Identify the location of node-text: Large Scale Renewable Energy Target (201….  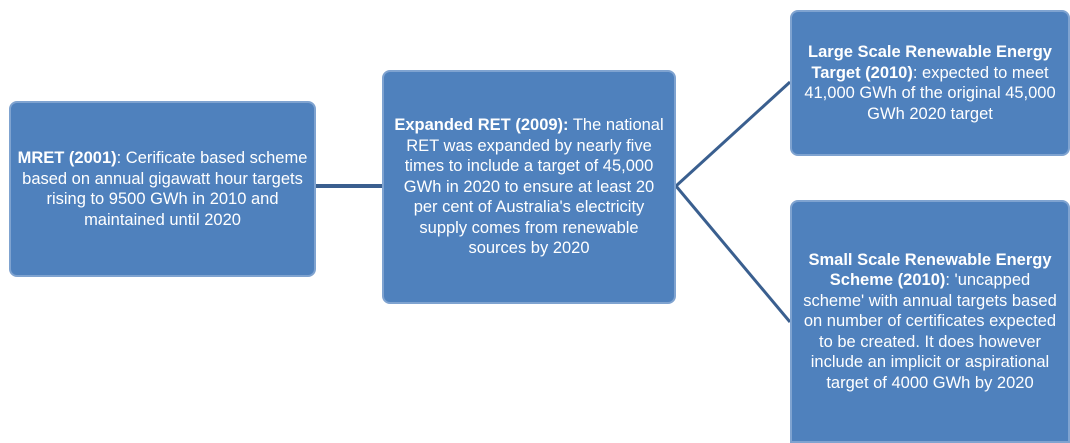
(930, 83).